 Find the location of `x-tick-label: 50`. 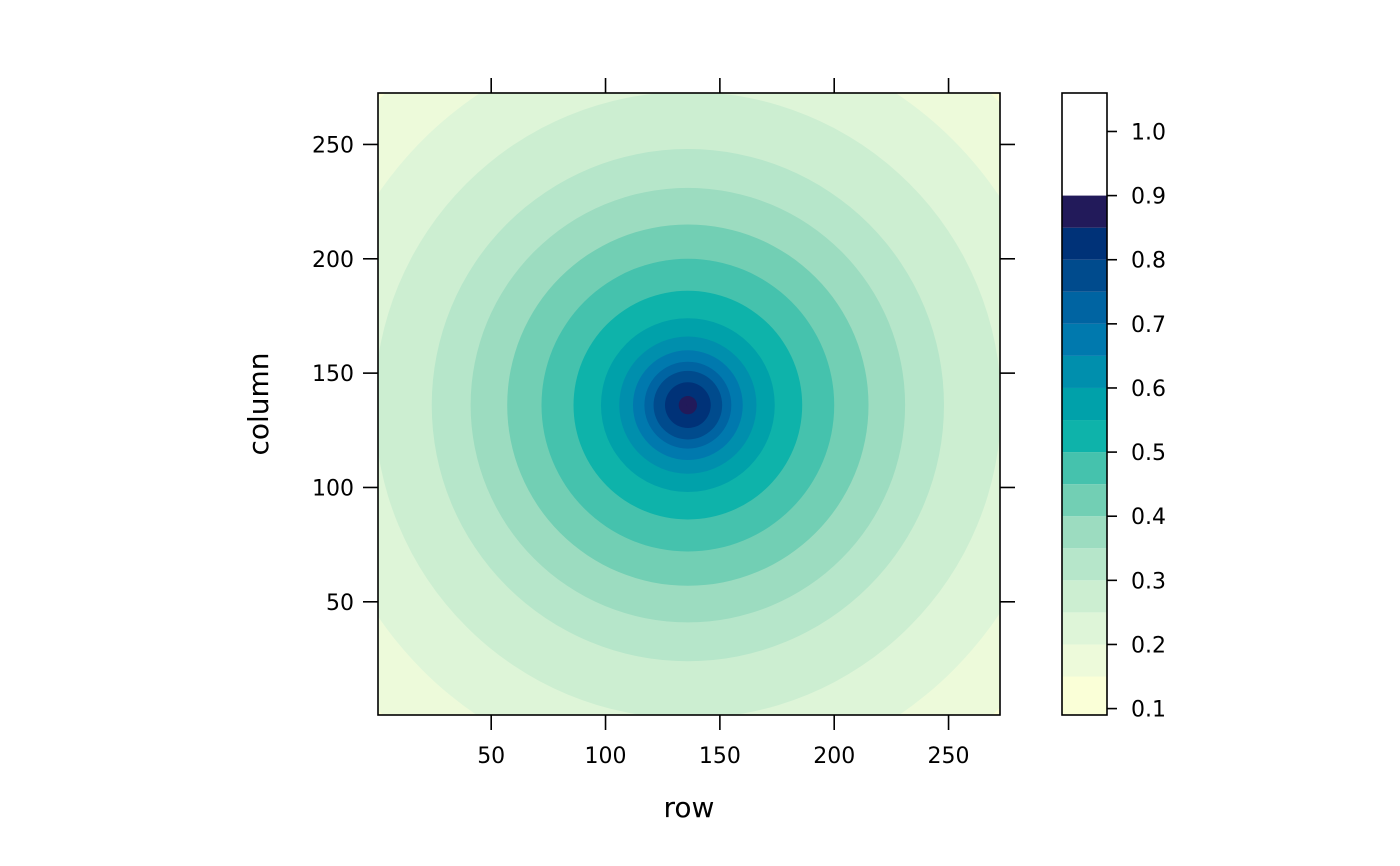

x-tick-label: 50 is located at coordinates (491, 756).